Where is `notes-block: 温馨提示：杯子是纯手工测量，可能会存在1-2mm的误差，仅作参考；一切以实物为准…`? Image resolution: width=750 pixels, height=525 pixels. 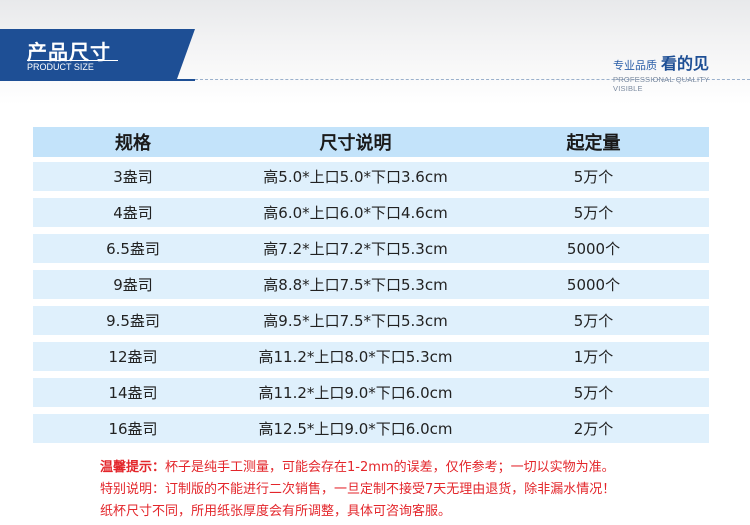 notes-block: 温馨提示：杯子是纯手工测量，可能会存在1-2mm的误差，仅作参考；一切以实物为准… is located at coordinates (420, 490).